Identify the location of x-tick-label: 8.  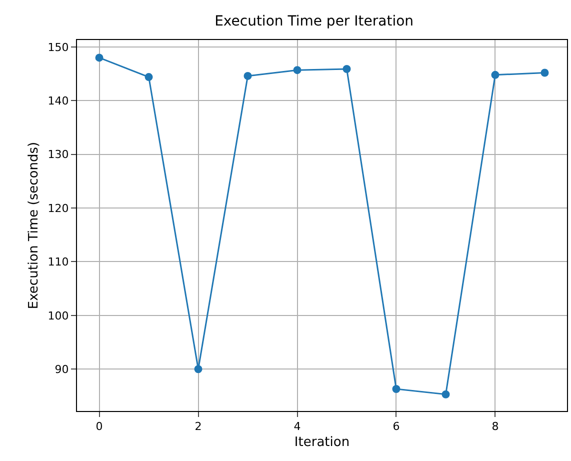
(495, 427).